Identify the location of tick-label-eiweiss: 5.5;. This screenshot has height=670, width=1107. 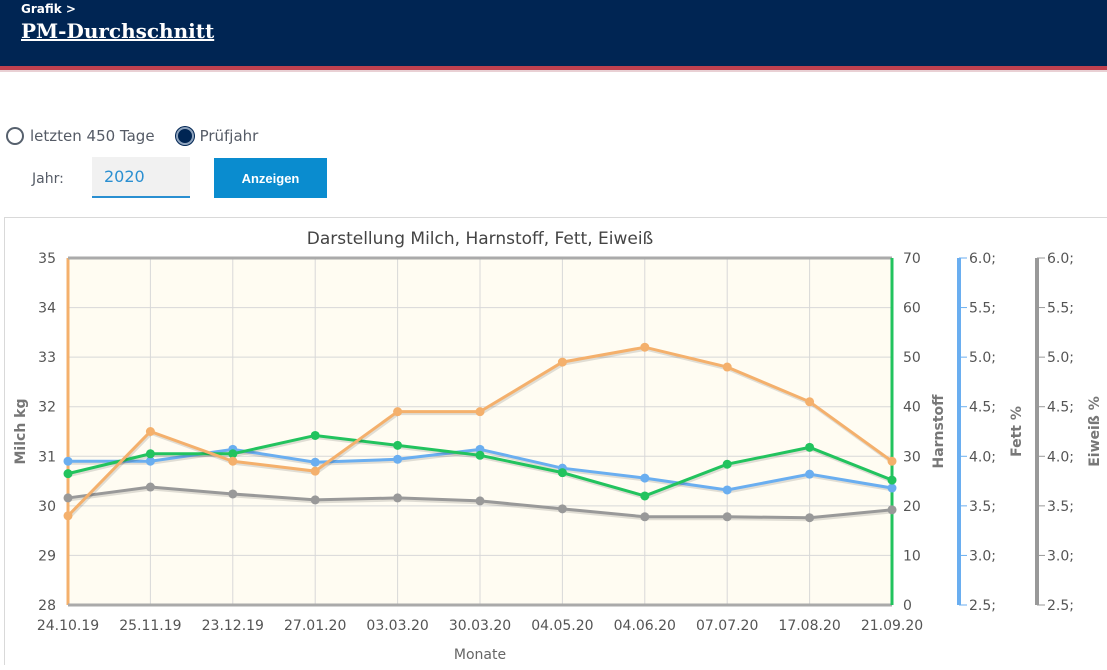
(1060, 309).